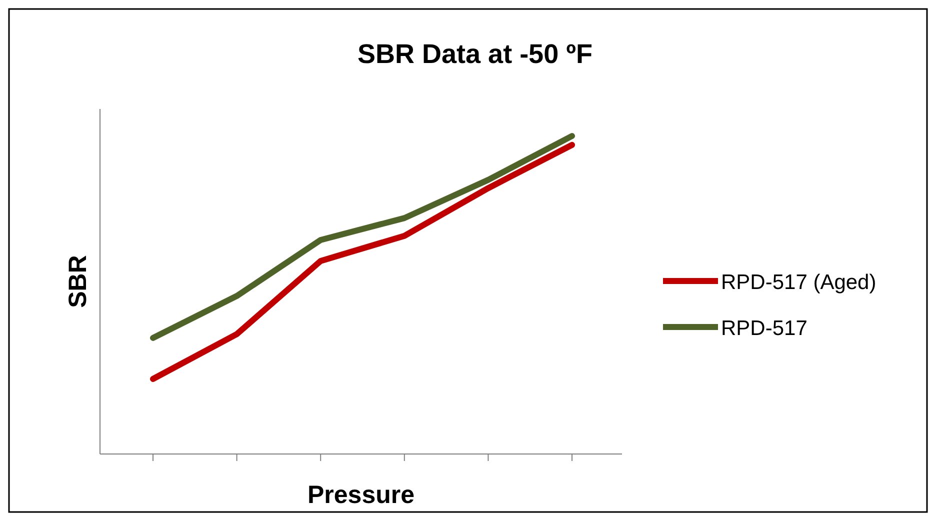  I want to click on legend-label: RPD-517, so click(764, 328).